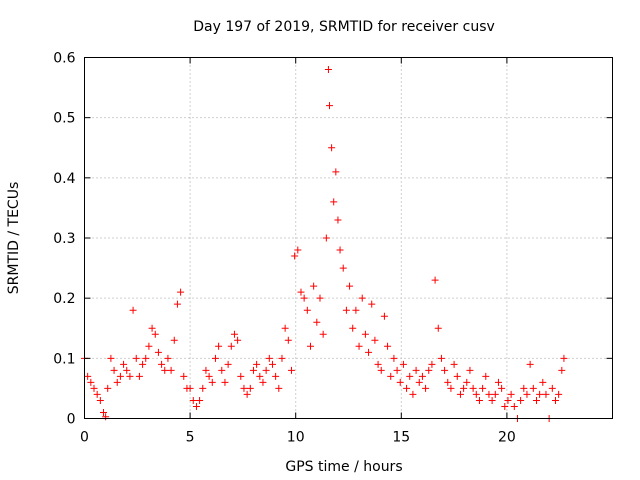 This screenshot has width=640, height=480. What do you see at coordinates (84, 438) in the screenshot?
I see `x-tick-label: 0` at bounding box center [84, 438].